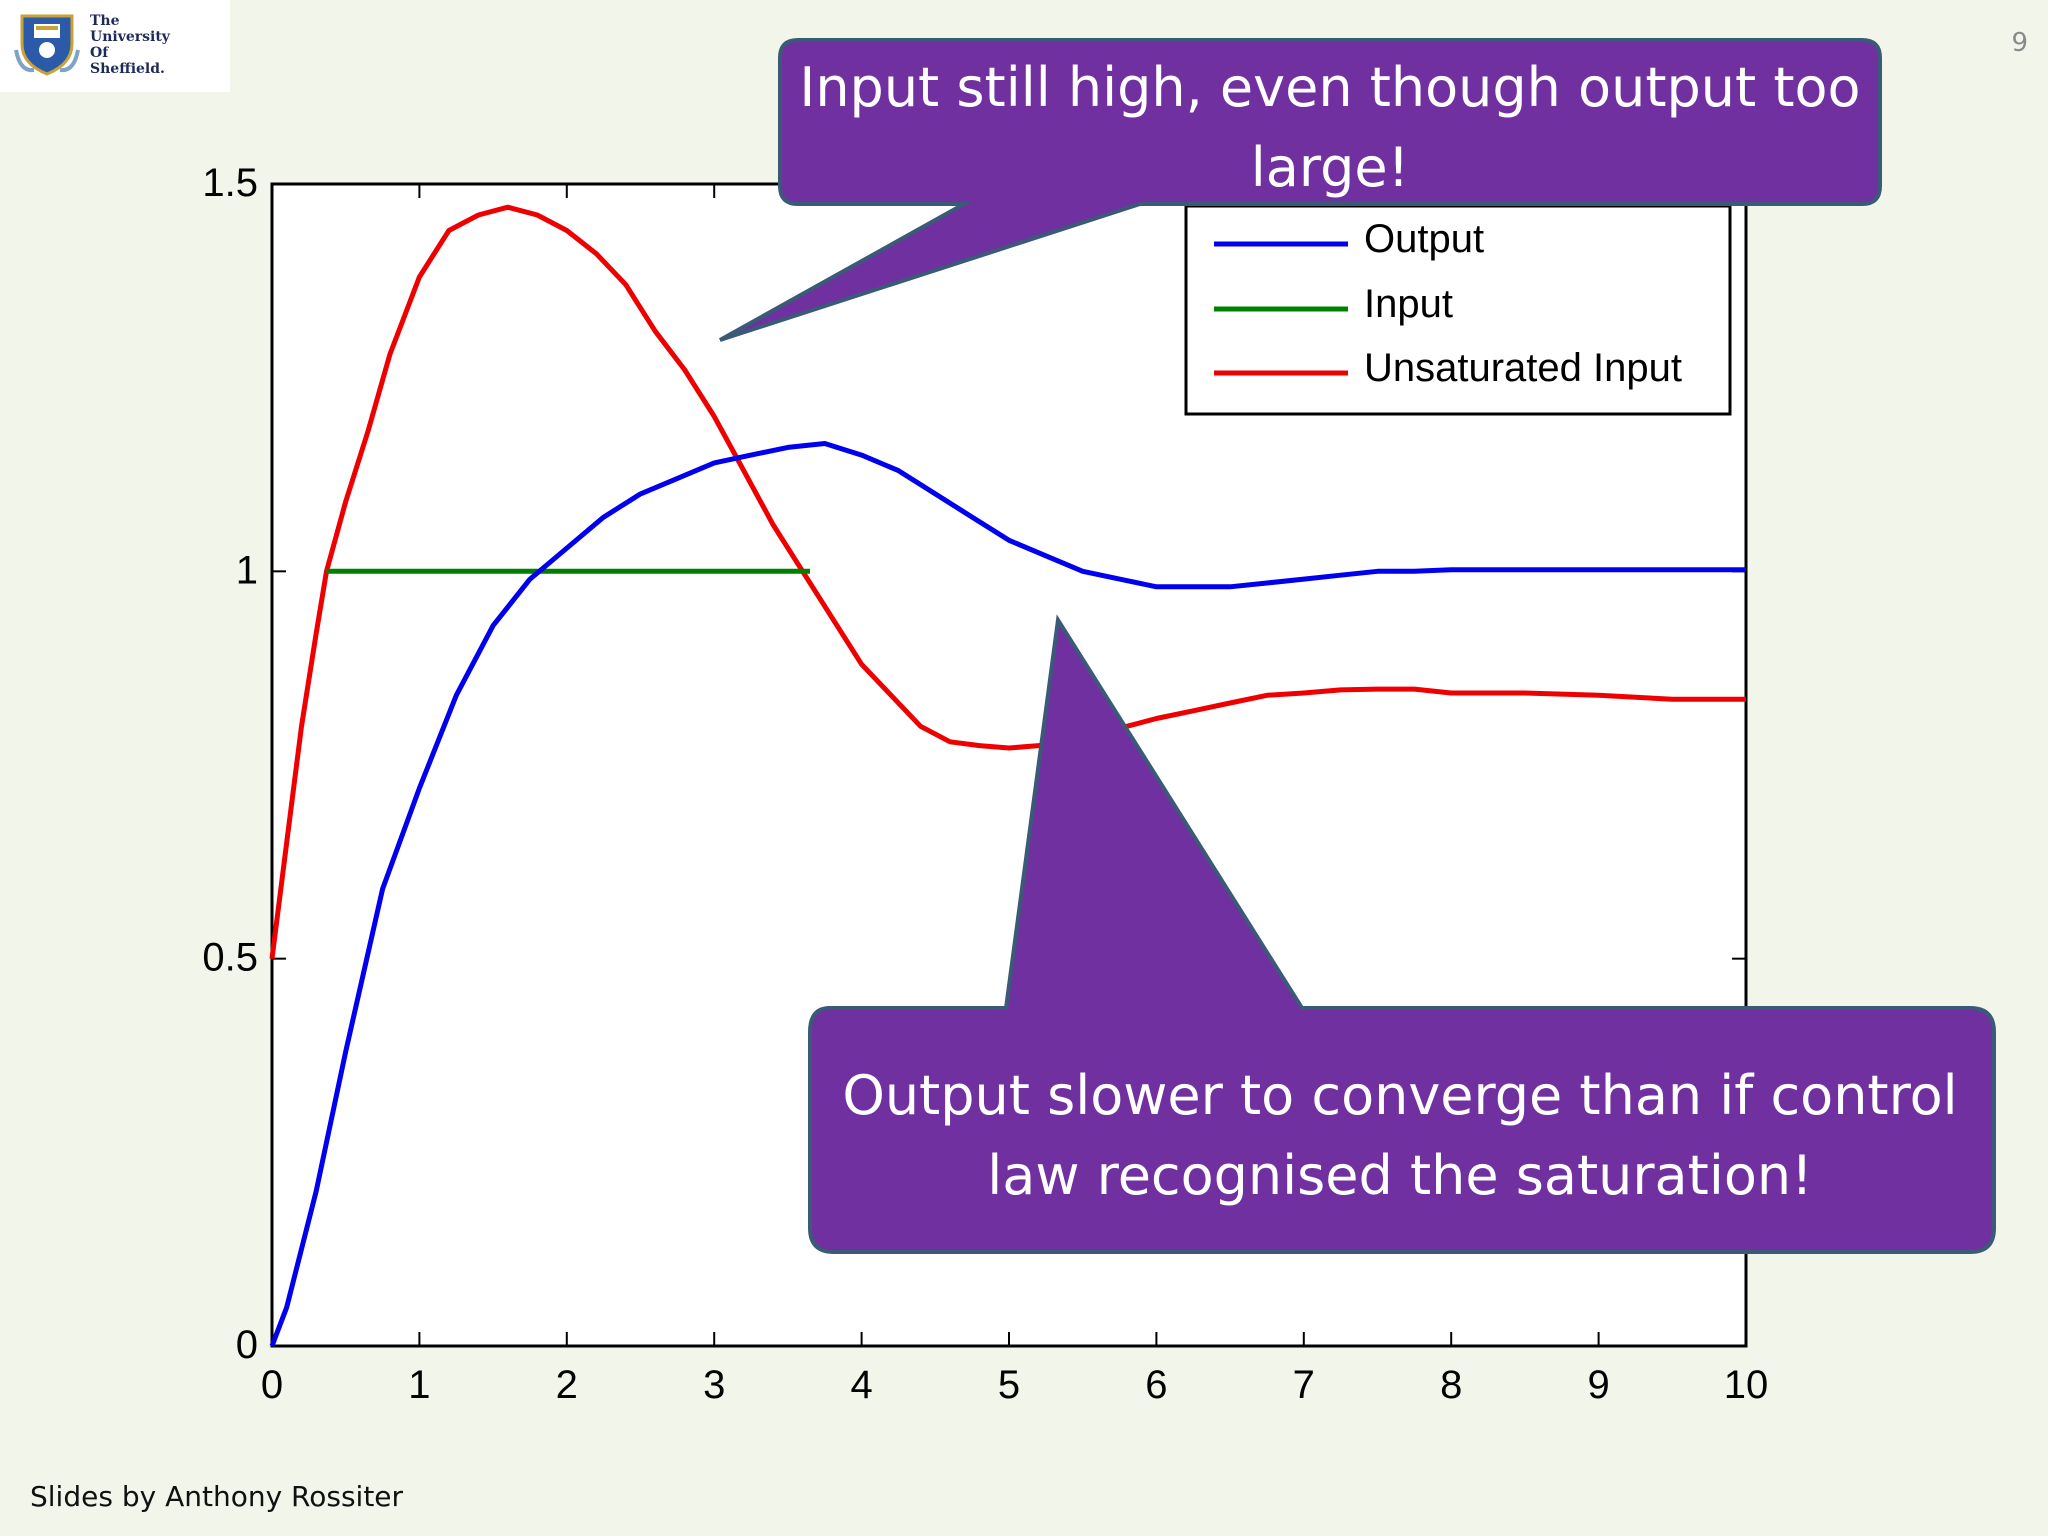 This screenshot has width=2048, height=1536. What do you see at coordinates (230, 958) in the screenshot?
I see `y-tick-label: 0.5` at bounding box center [230, 958].